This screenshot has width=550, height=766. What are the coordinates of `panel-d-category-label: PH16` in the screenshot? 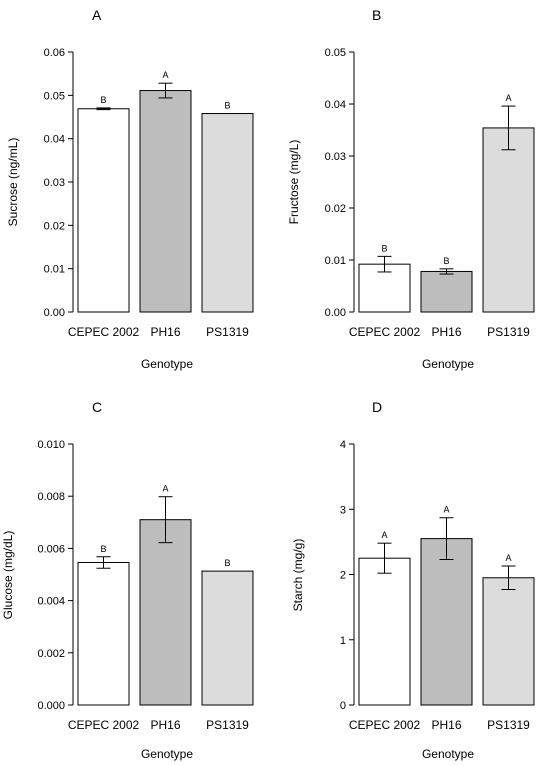 It's located at (446, 725).